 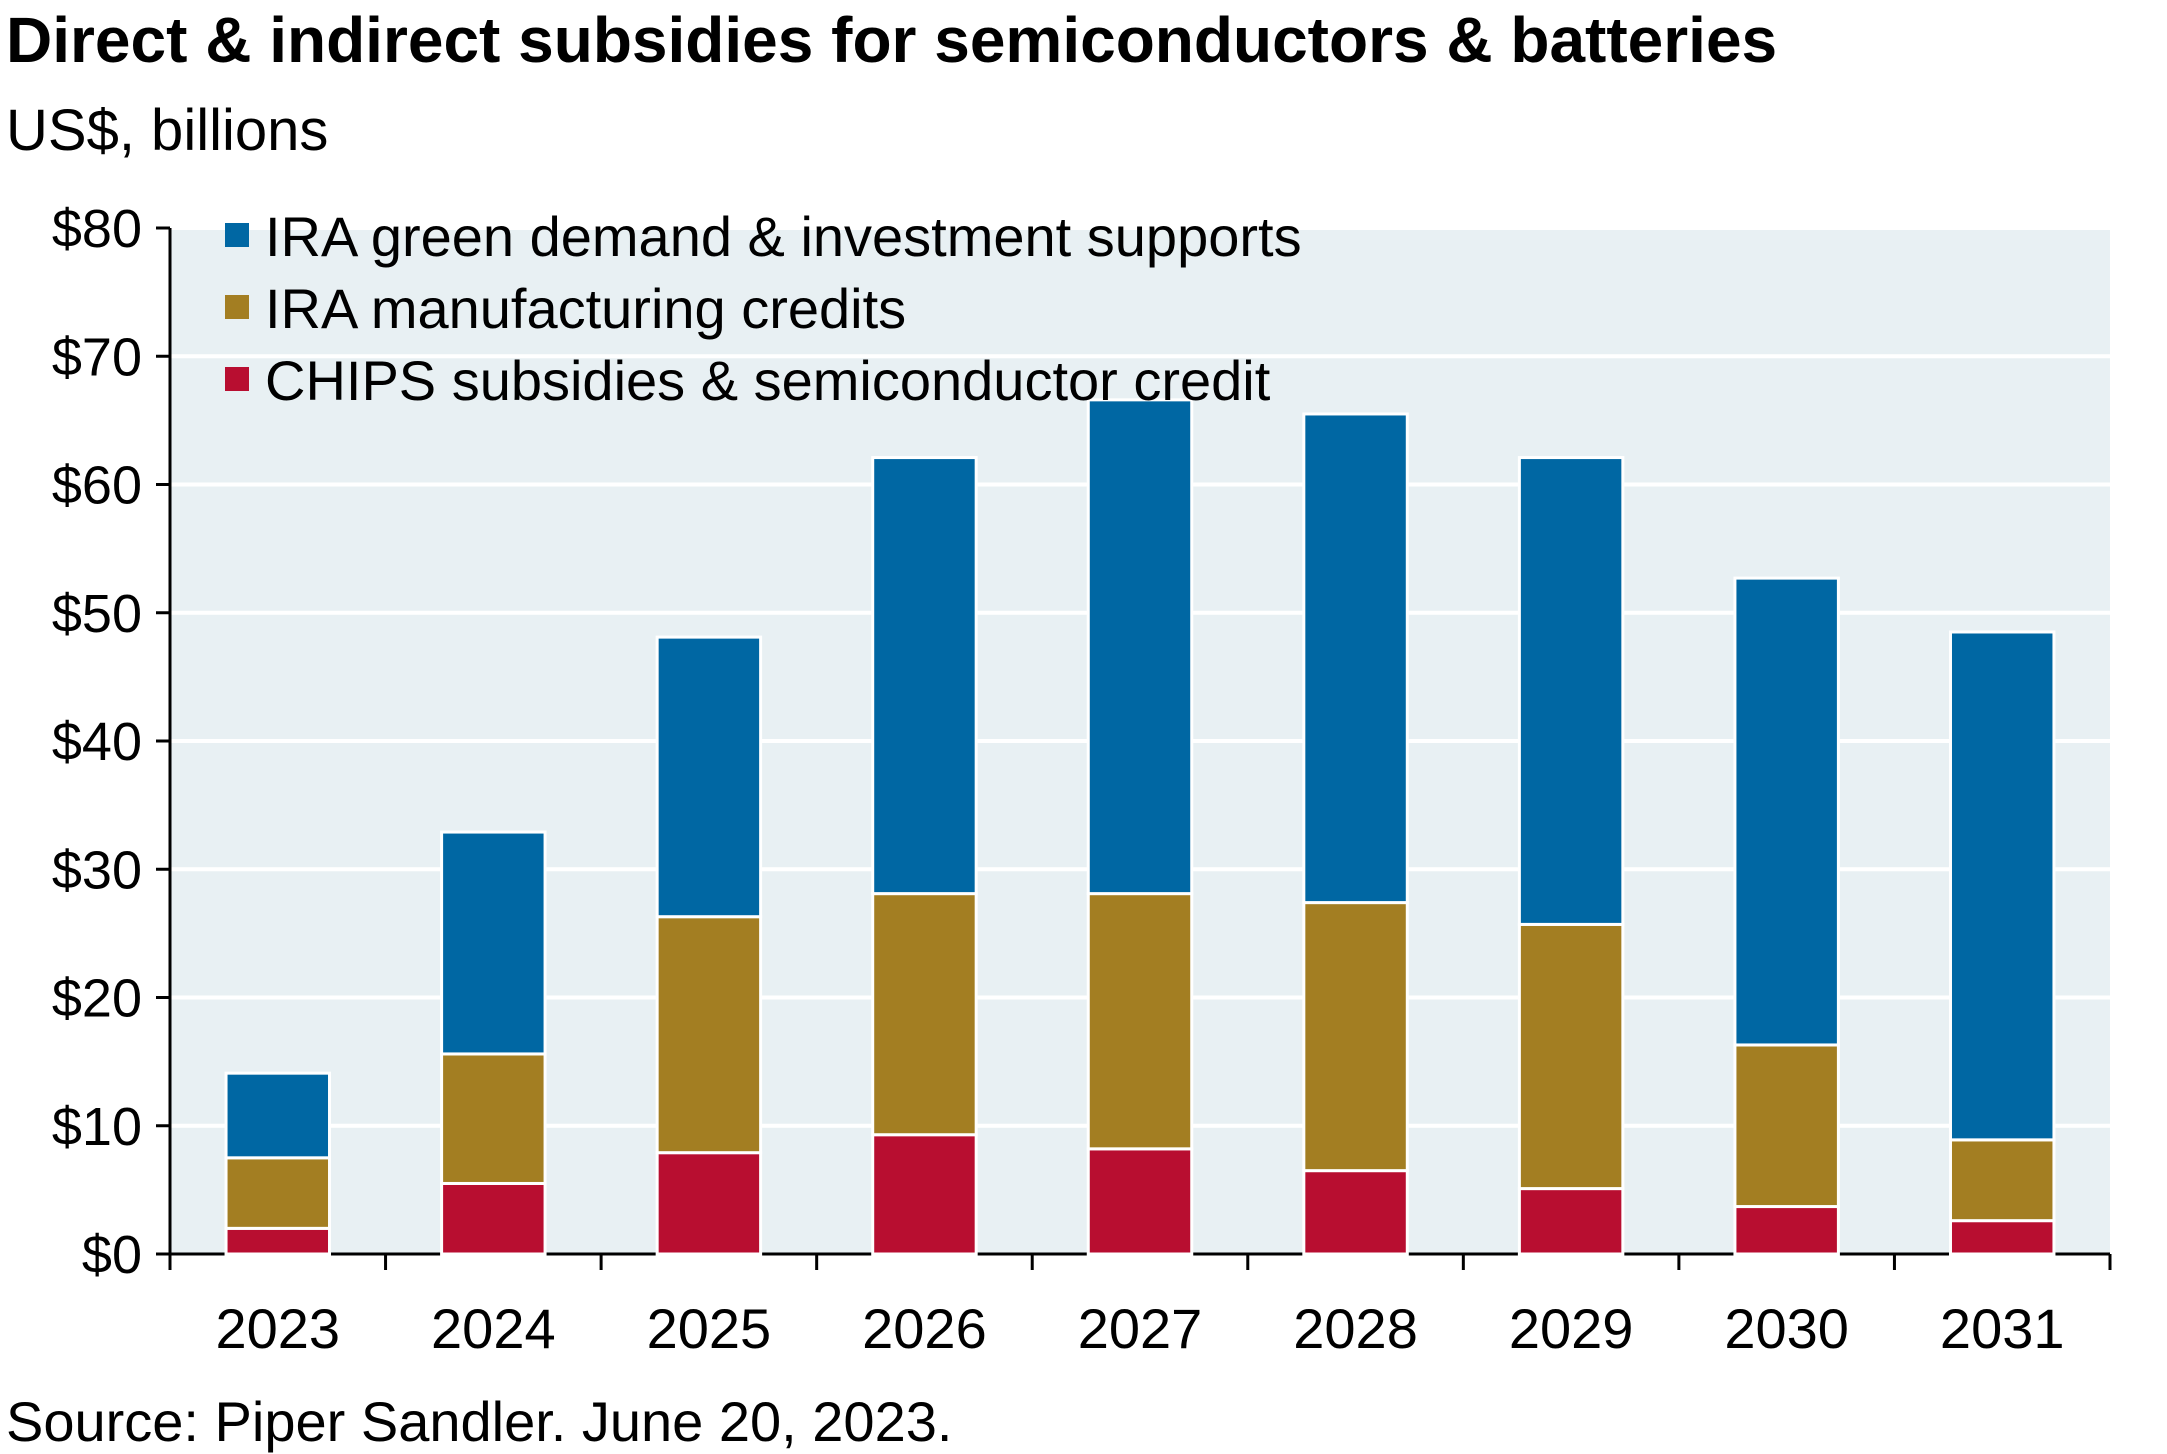 What do you see at coordinates (1355, 1328) in the screenshot?
I see `x-tick-label: 2028` at bounding box center [1355, 1328].